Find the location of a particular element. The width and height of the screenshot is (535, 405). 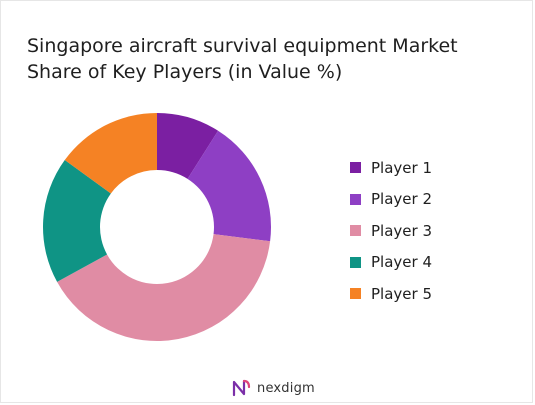

legend-label: Player 1 is located at coordinates (401, 167).